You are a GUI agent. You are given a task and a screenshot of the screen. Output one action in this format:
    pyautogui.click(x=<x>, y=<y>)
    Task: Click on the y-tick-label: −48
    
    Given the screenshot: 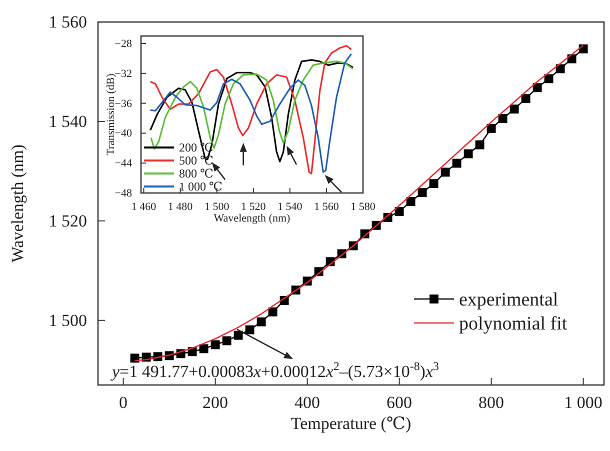 What is the action you would take?
    pyautogui.click(x=123, y=194)
    